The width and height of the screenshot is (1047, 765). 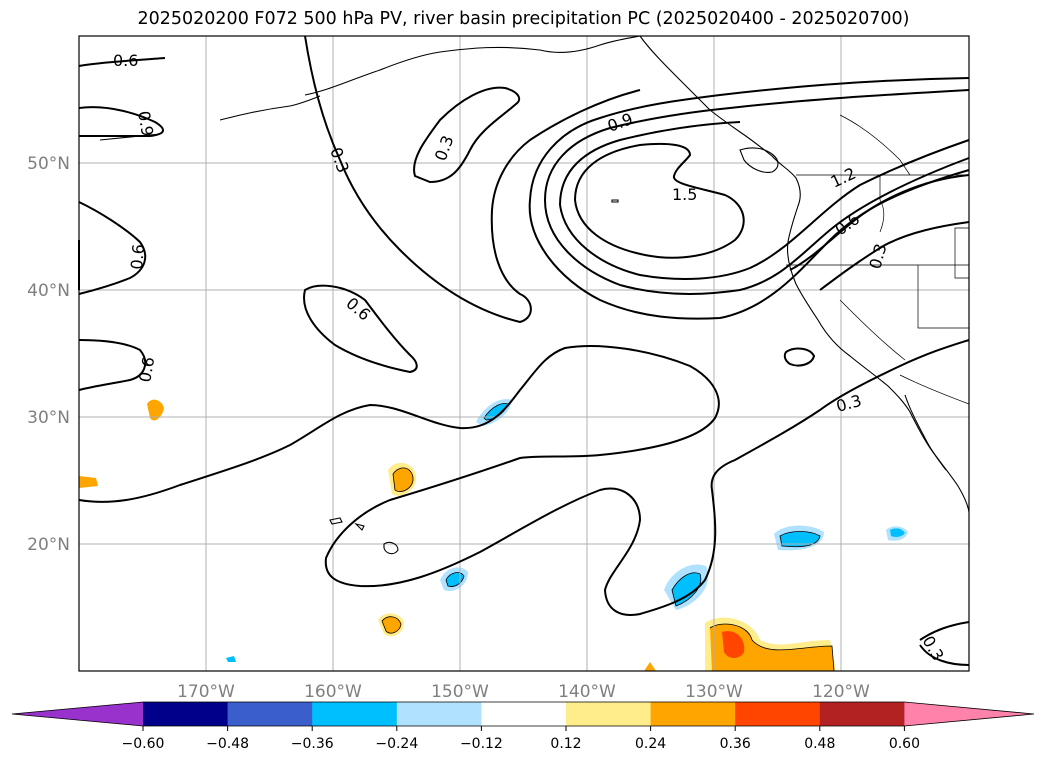 I want to click on contour-label: 0.9, so click(x=145, y=123).